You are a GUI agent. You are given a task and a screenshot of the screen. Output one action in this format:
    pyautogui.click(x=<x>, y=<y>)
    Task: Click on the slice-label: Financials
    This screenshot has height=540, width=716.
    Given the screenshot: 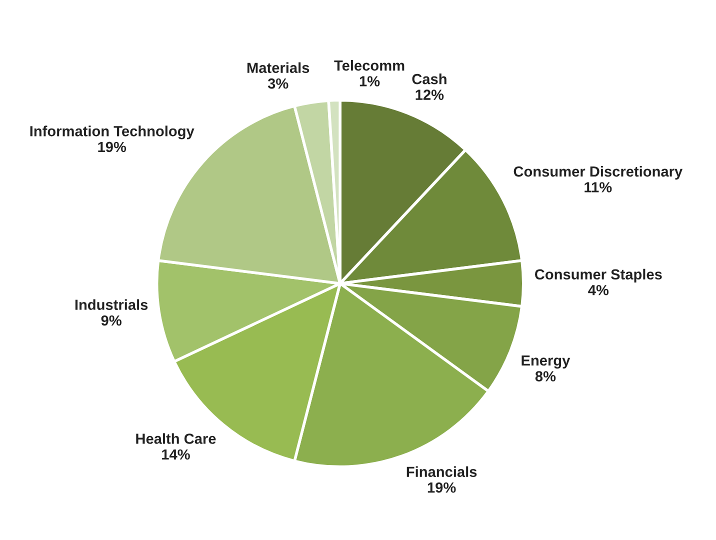 What is the action you would take?
    pyautogui.click(x=441, y=472)
    